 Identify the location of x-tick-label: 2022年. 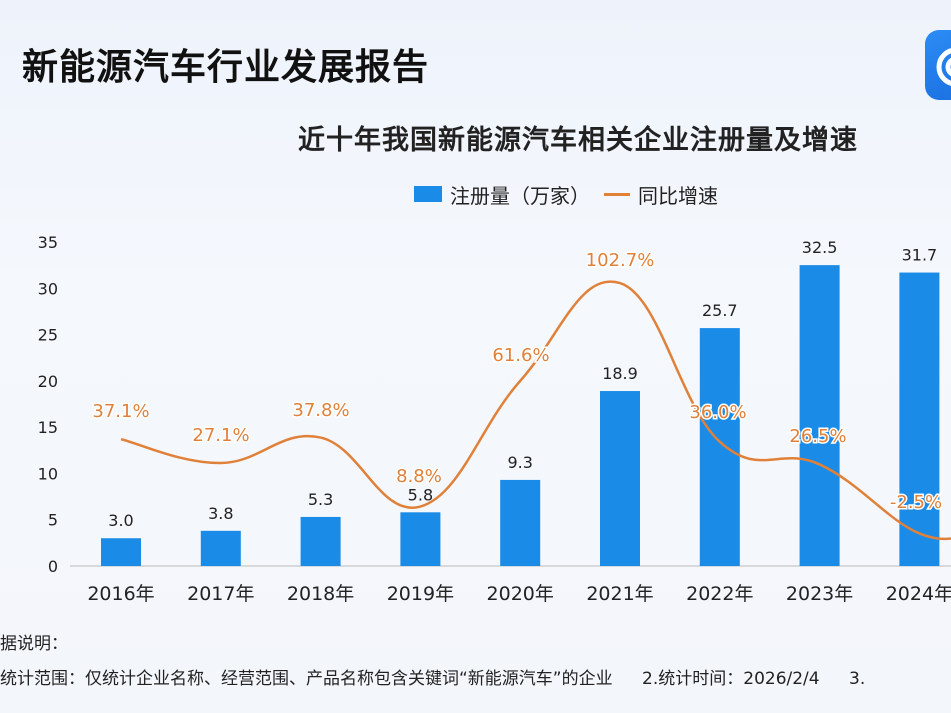
(719, 594).